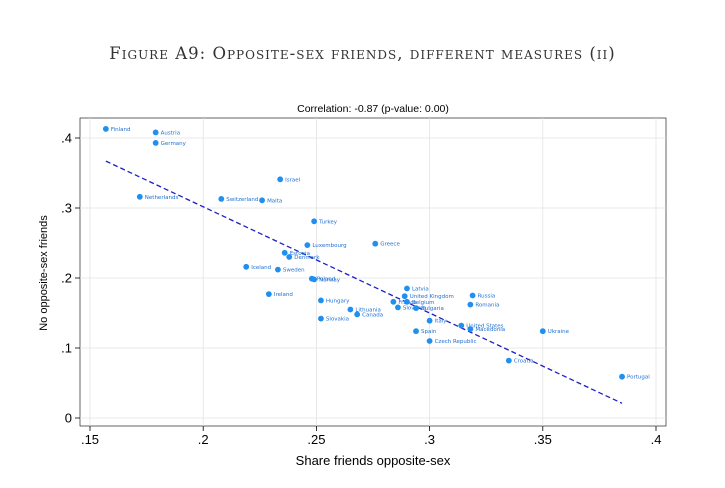 The width and height of the screenshot is (725, 488). I want to click on point-label: Russia, so click(487, 297).